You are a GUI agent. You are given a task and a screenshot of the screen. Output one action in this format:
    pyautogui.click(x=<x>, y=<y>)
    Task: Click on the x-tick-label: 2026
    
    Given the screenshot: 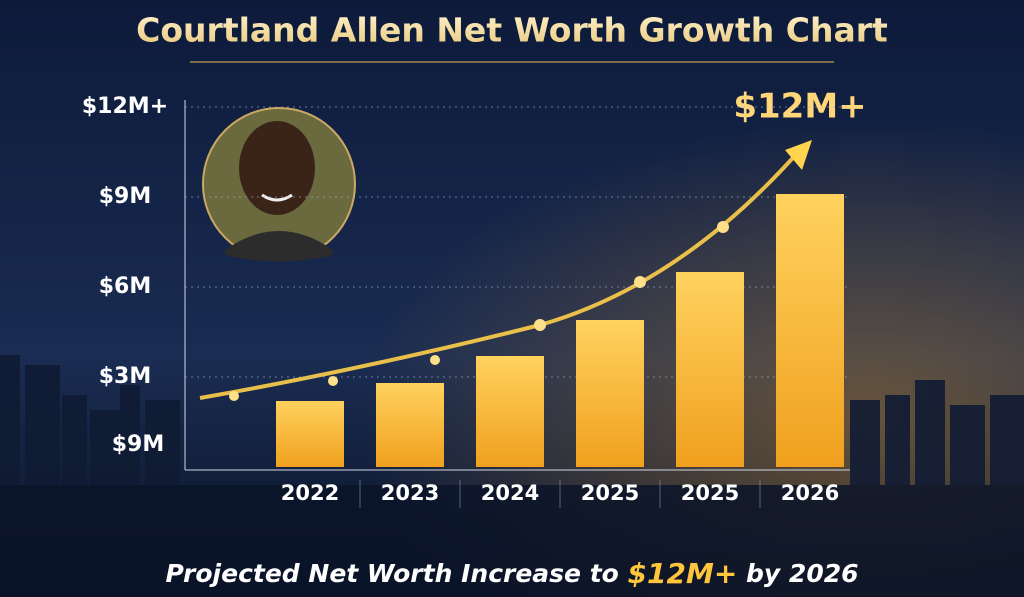 What is the action you would take?
    pyautogui.click(x=810, y=493)
    